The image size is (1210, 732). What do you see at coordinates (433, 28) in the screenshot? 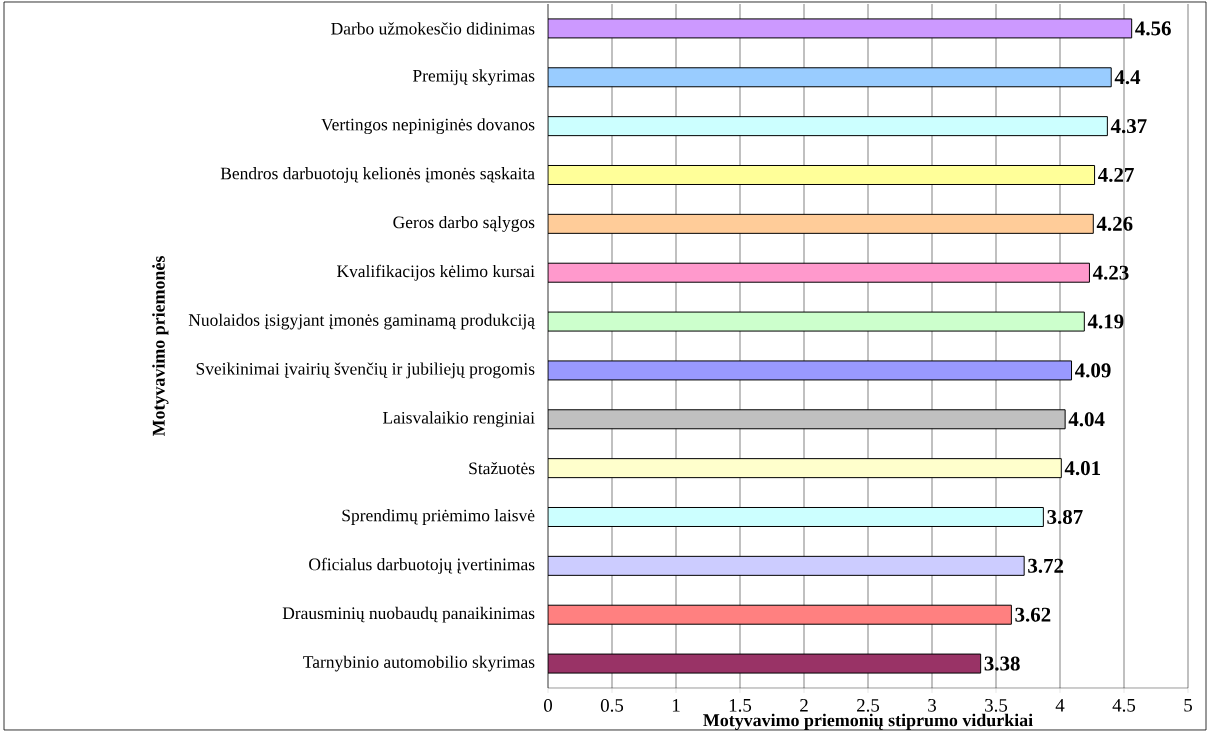
I see `y-tick-label: Darbo užmokesčio didinimas` at bounding box center [433, 28].